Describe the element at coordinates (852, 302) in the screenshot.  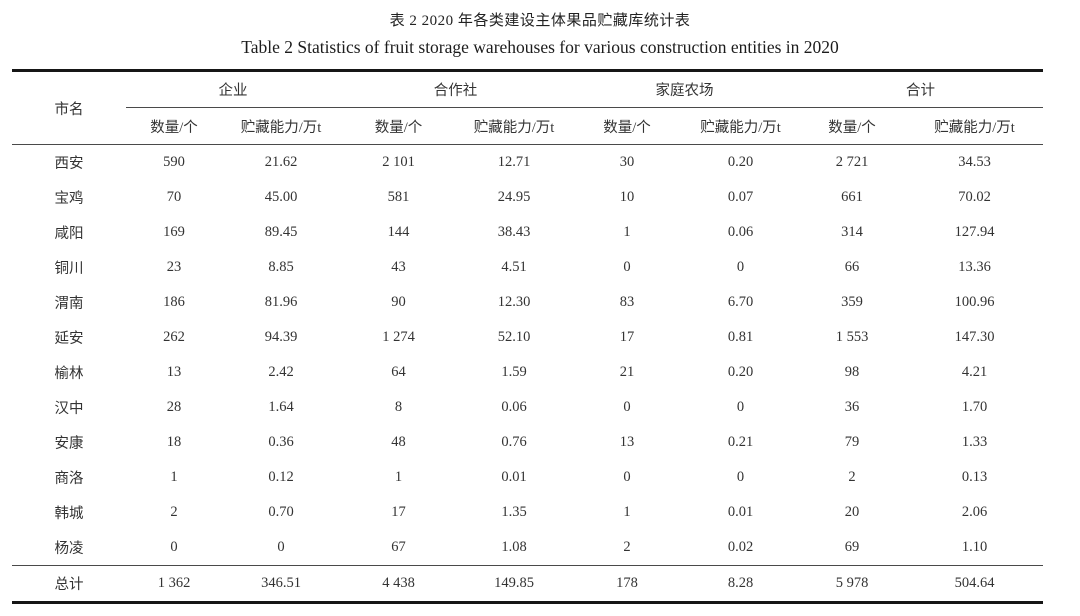
I see `value-cell: 359` at that location.